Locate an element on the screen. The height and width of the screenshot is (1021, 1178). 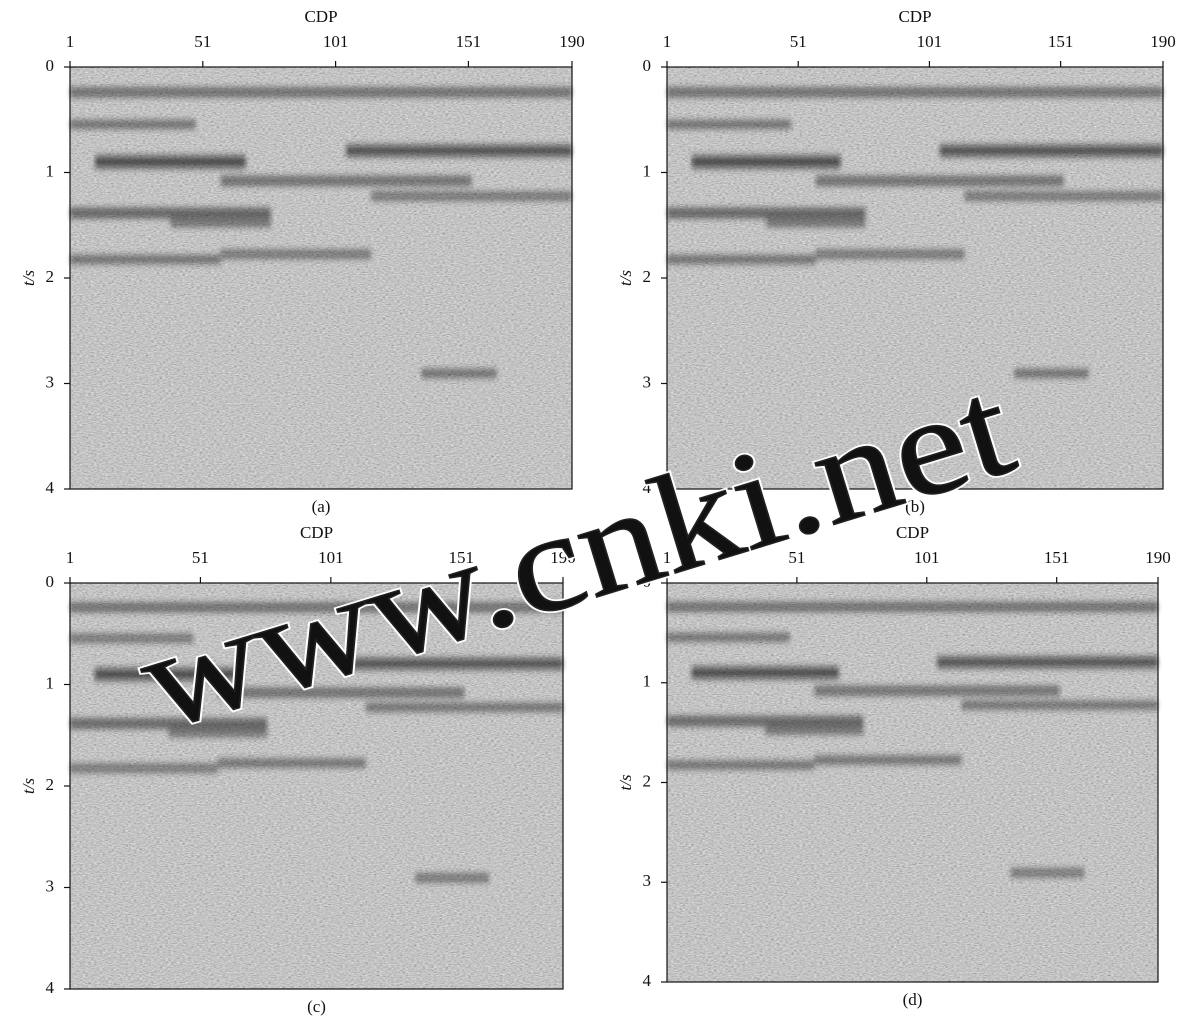
caption: (d) is located at coordinates (913, 999).